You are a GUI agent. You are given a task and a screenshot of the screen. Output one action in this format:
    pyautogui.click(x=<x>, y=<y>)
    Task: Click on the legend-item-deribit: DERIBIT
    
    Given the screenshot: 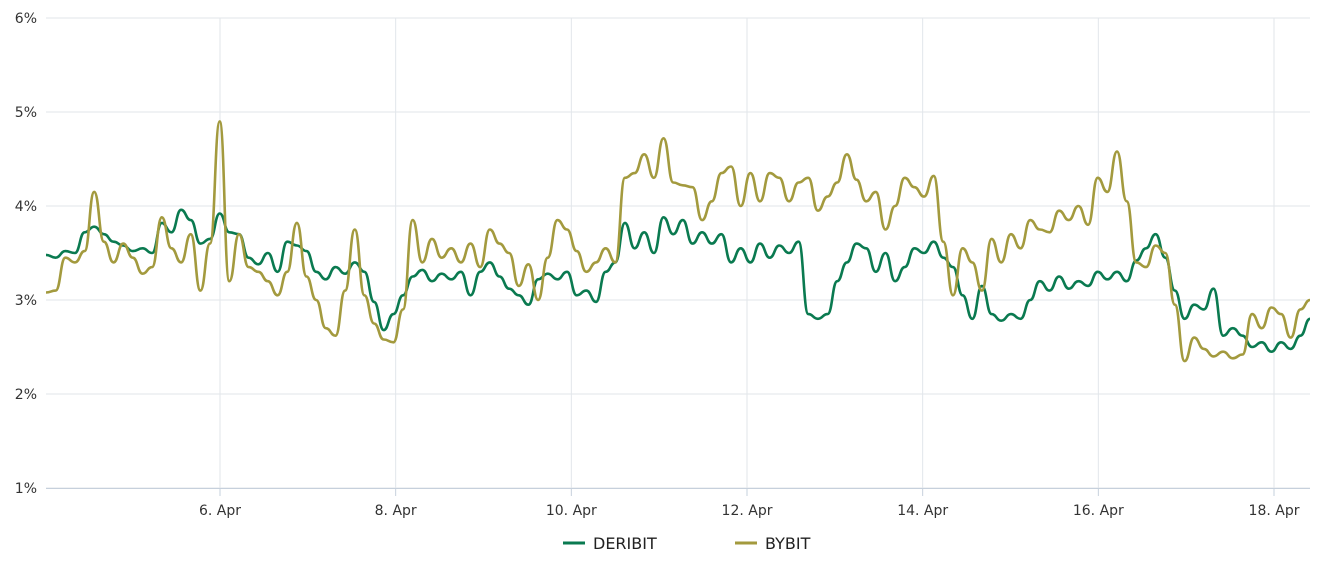 What is the action you would take?
    pyautogui.click(x=610, y=543)
    